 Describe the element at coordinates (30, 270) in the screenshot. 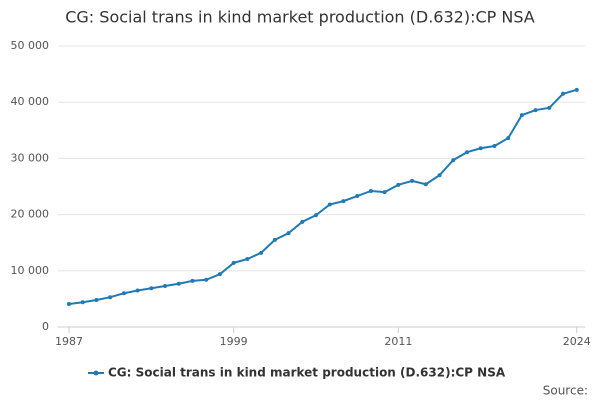

I see `y-tick-label: 10 000` at that location.